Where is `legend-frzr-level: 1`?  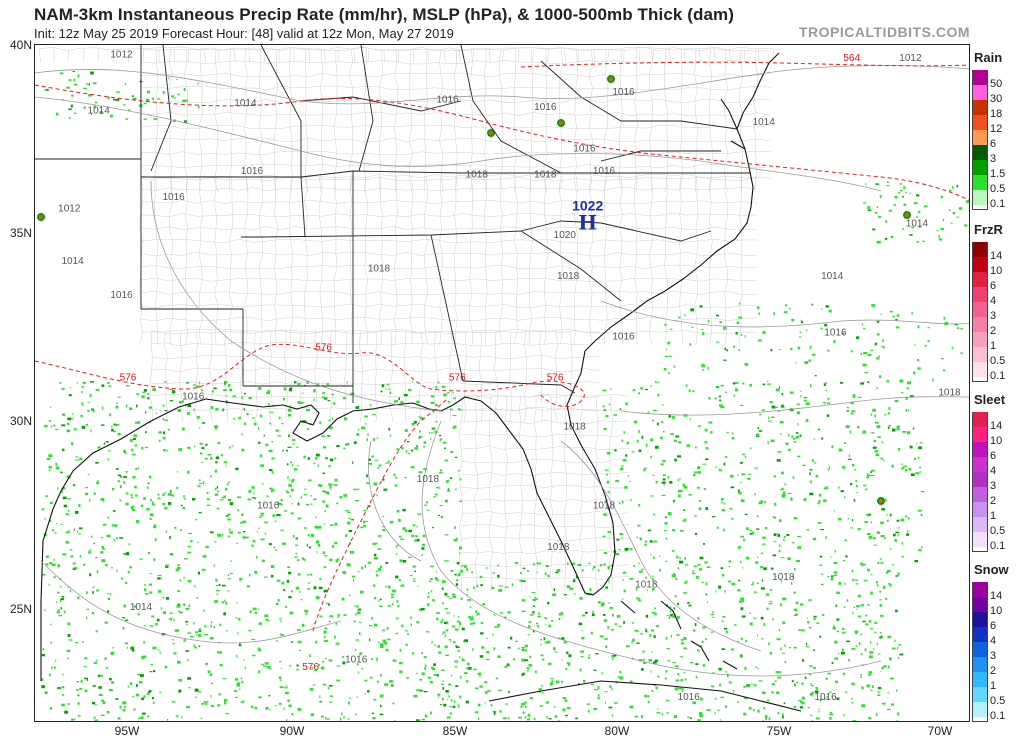
legend-frzr-level: 1 is located at coordinates (993, 346).